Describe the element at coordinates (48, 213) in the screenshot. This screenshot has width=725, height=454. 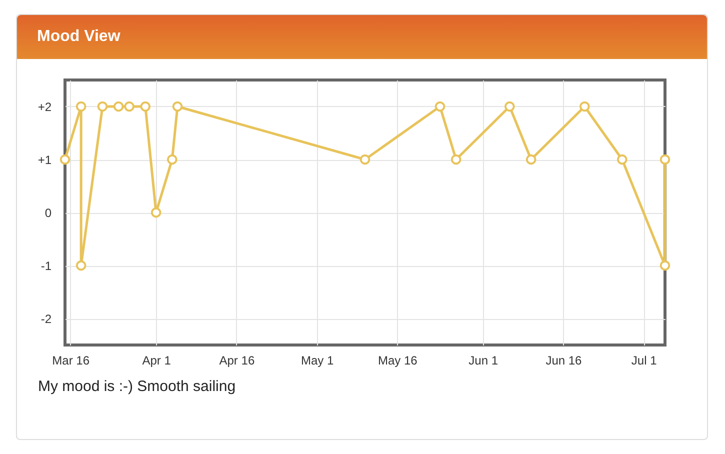
I see `y-tick-label: 0` at that location.